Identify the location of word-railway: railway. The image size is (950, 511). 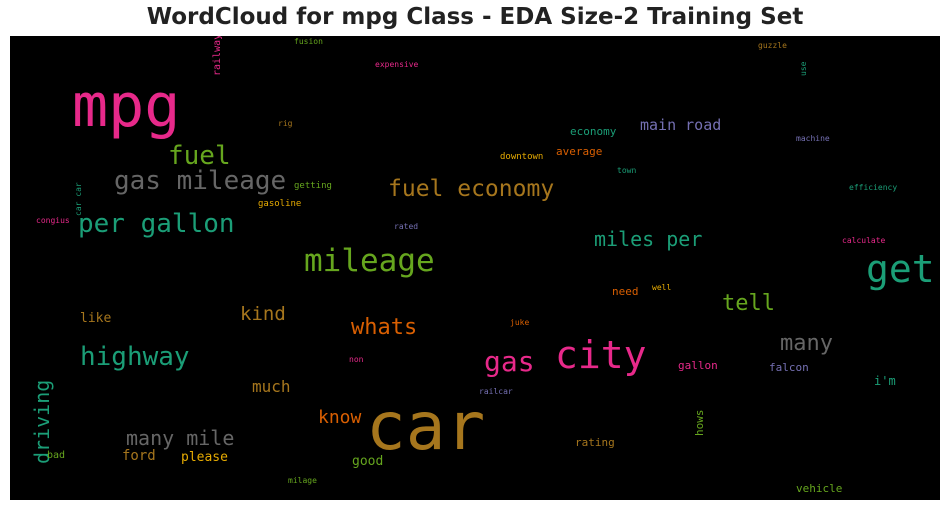
(217, 56).